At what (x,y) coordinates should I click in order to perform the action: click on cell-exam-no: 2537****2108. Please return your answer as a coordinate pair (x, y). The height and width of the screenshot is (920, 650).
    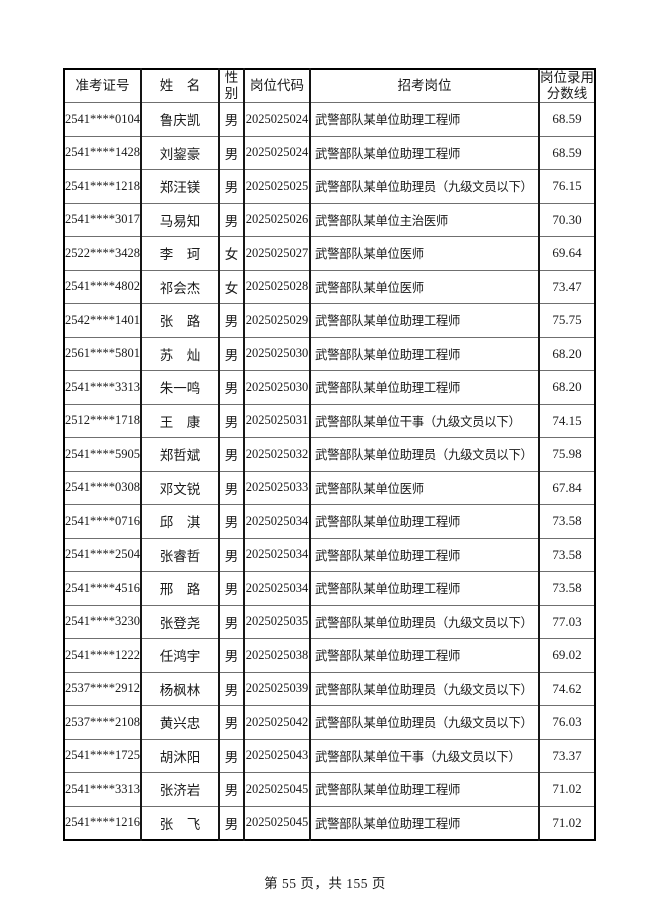
    Looking at the image, I should click on (102, 722).